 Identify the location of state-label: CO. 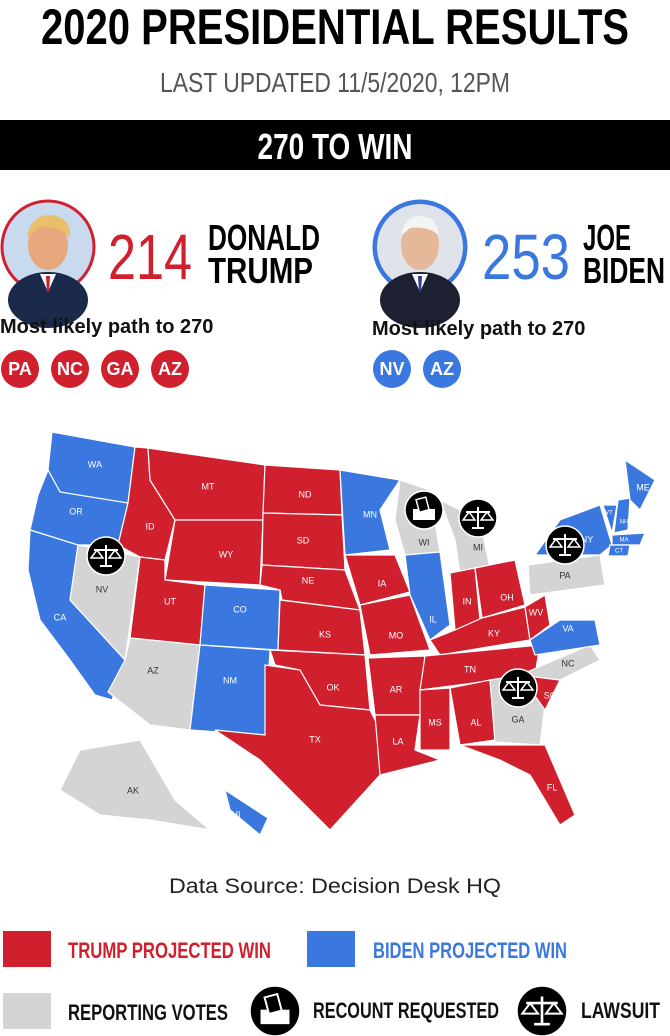
(240, 609).